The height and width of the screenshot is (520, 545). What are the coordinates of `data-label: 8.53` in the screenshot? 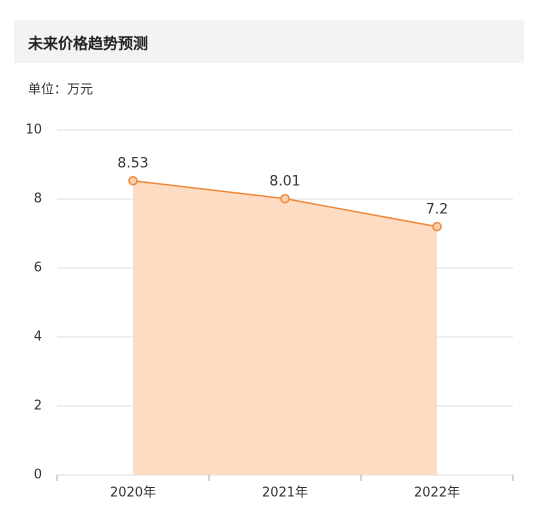 It's located at (132, 164).